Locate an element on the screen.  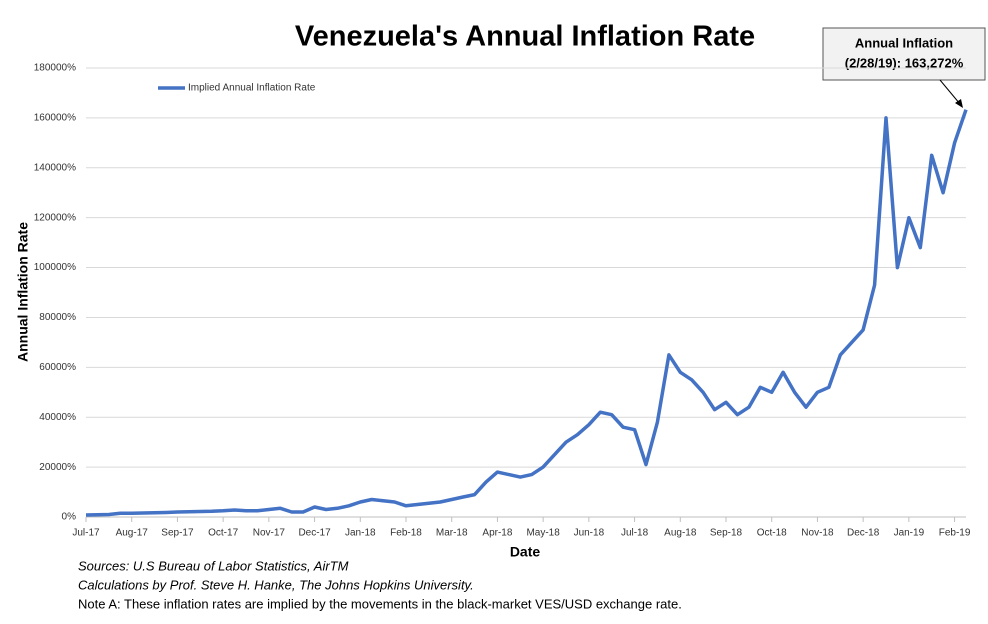
y-tick-label: 140000% is located at coordinates (55, 167).